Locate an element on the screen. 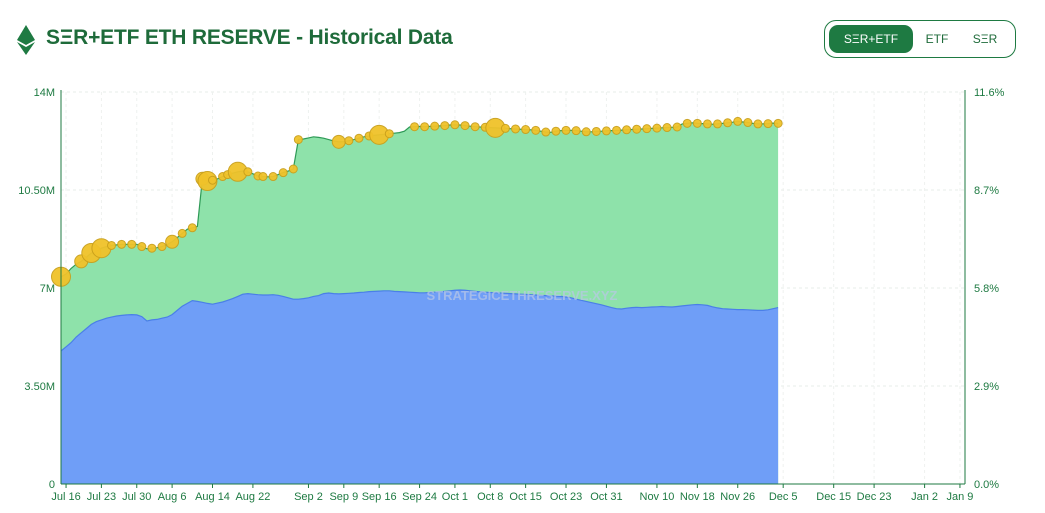 The width and height of the screenshot is (1045, 513). x-tick-label: Sep 16 is located at coordinates (379, 497).